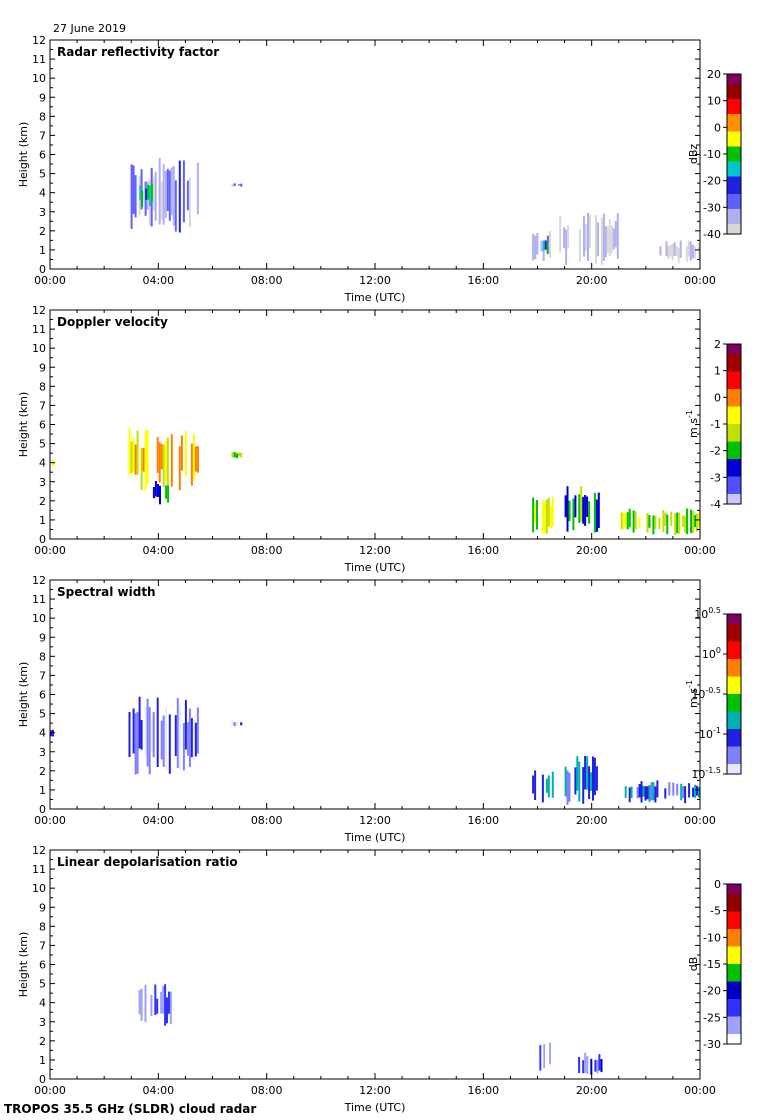 The height and width of the screenshot is (1120, 780). What do you see at coordinates (23, 695) in the screenshot?
I see `y-axis-label: Height (km)` at bounding box center [23, 695].